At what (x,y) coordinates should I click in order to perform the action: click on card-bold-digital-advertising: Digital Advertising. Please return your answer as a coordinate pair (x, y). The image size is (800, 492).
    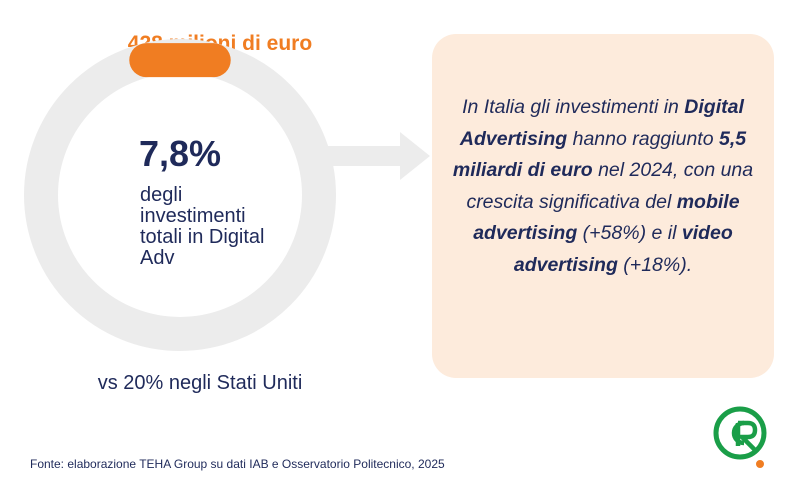
    Looking at the image, I should click on (601, 123).